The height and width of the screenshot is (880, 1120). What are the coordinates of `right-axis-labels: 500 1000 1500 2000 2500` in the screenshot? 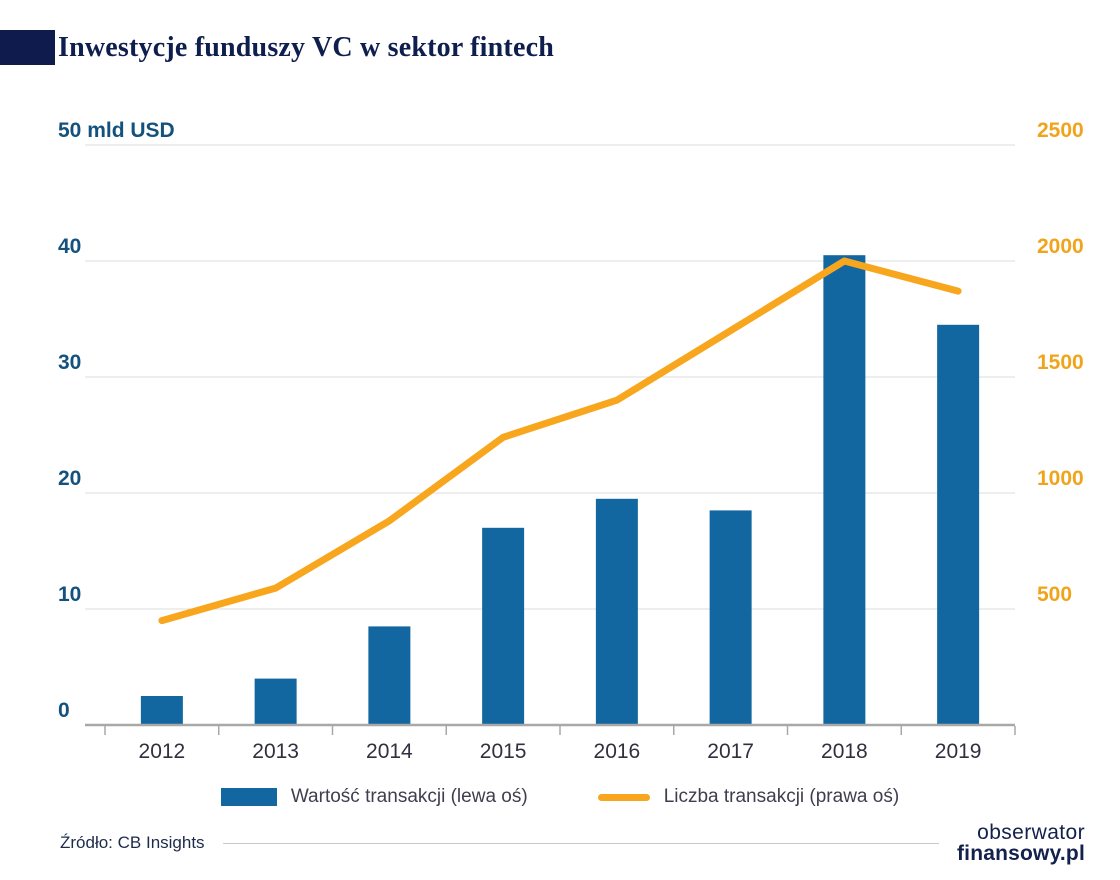 It's located at (1060, 362).